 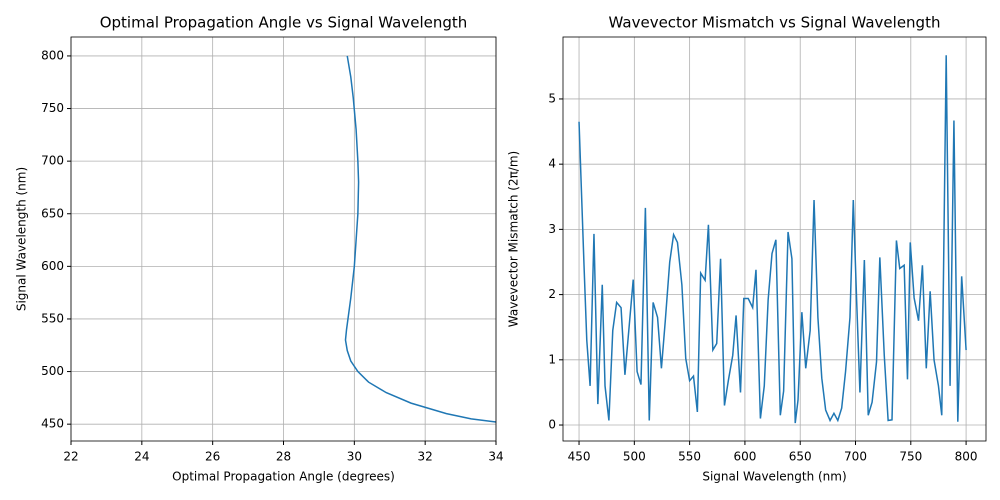 What do you see at coordinates (552, 359) in the screenshot?
I see `y-tick-label: 1` at bounding box center [552, 359].